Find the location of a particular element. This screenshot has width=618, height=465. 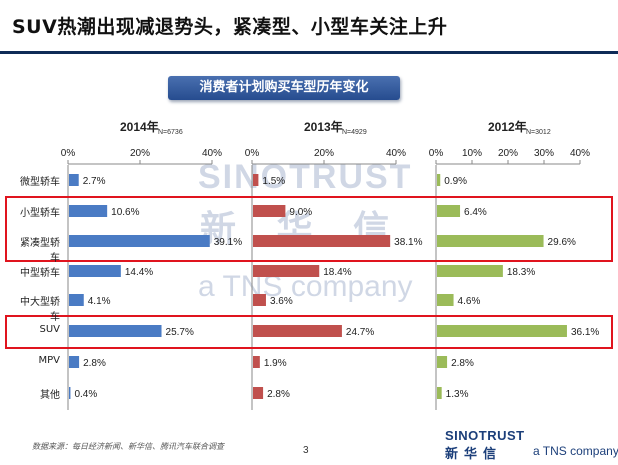

panel-sample-size: N=4929 is located at coordinates (354, 132).